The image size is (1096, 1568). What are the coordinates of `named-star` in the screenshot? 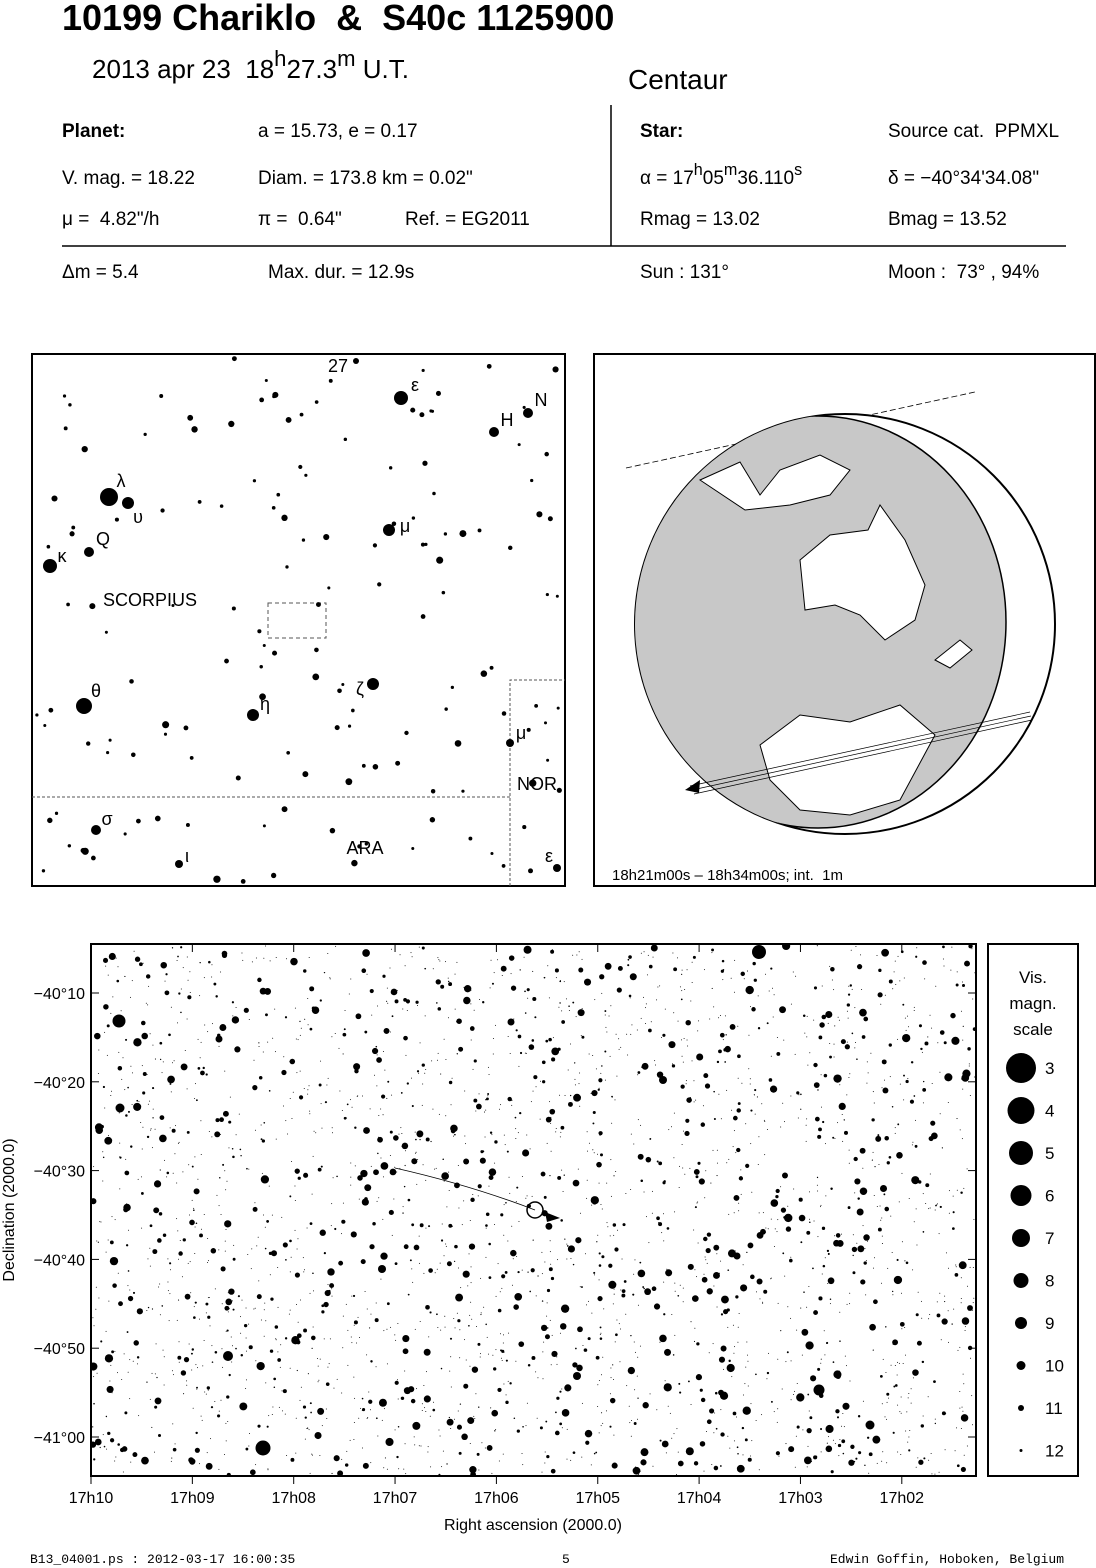 It's located at (557, 868).